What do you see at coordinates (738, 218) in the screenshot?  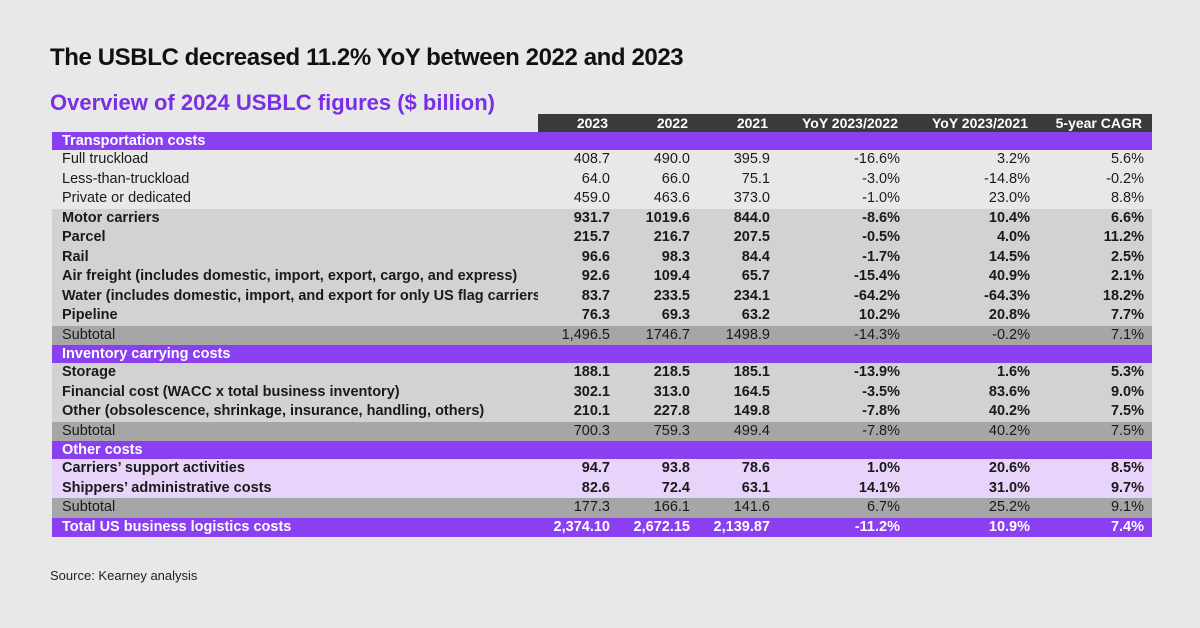 I see `cell-y2021: 844.0` at bounding box center [738, 218].